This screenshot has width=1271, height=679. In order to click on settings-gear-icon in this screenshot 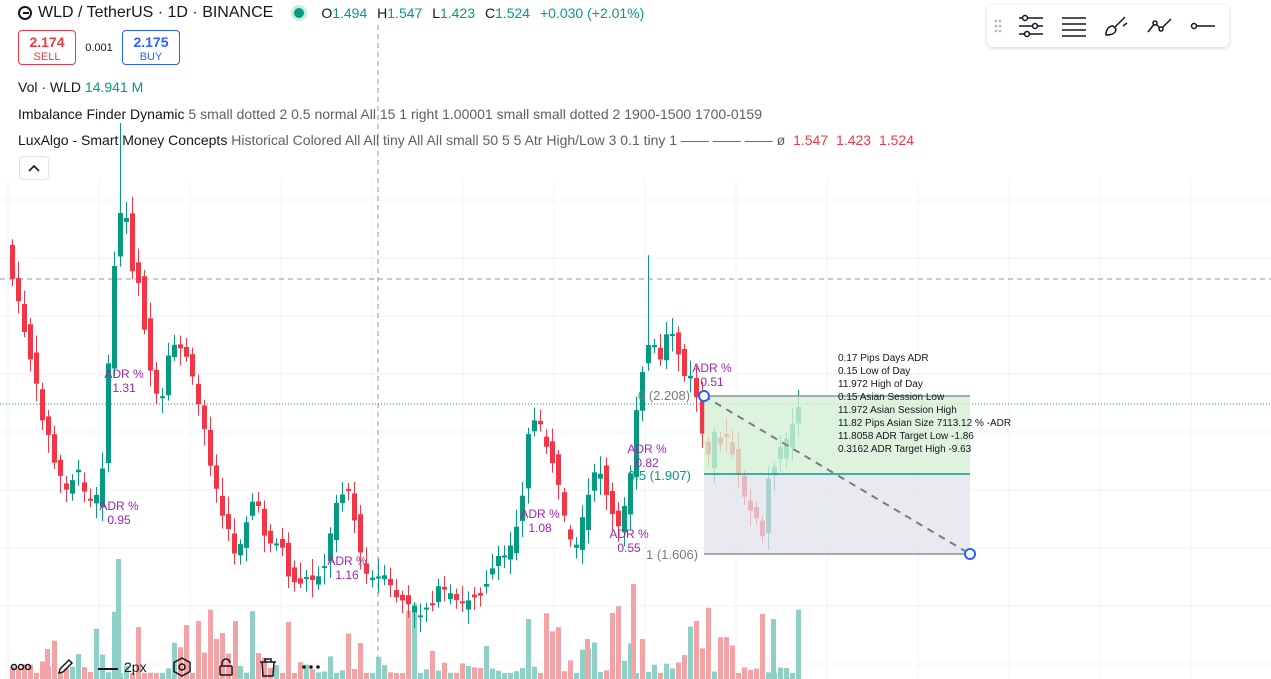, I will do `click(182, 667)`.